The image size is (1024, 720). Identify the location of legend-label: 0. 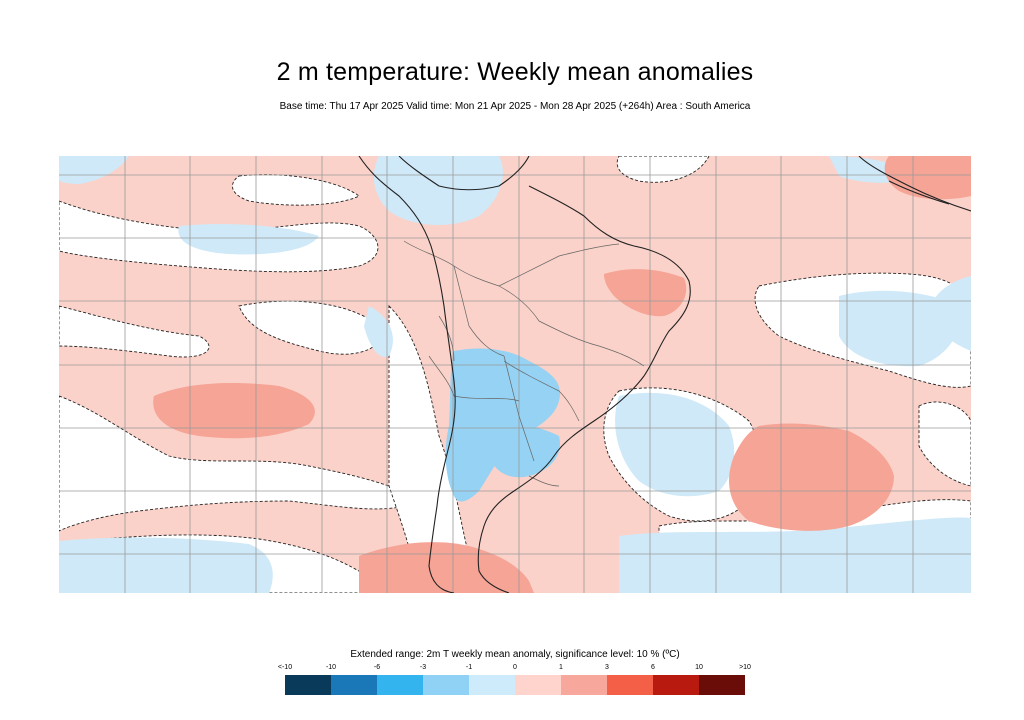
(515, 667).